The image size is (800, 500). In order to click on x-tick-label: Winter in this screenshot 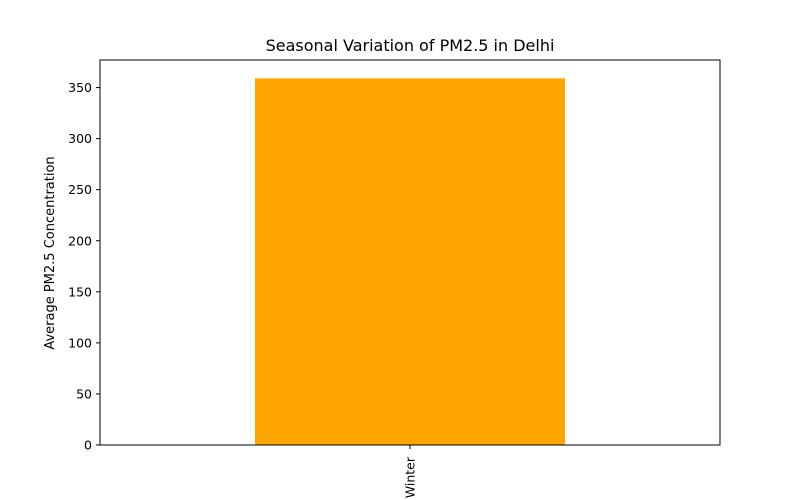, I will do `click(410, 477)`.